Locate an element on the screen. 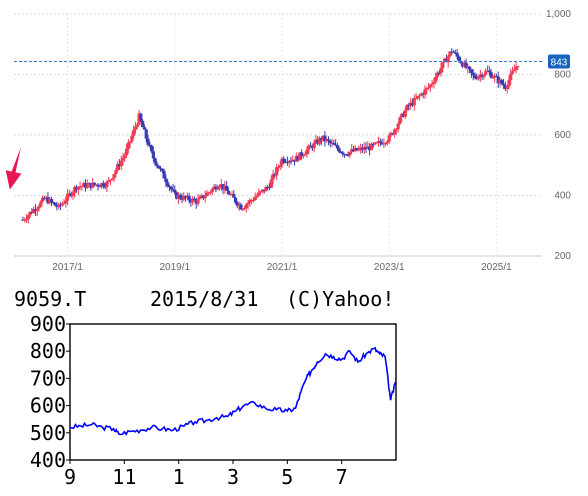  top-x-tick-label: 2021/1 is located at coordinates (282, 267).